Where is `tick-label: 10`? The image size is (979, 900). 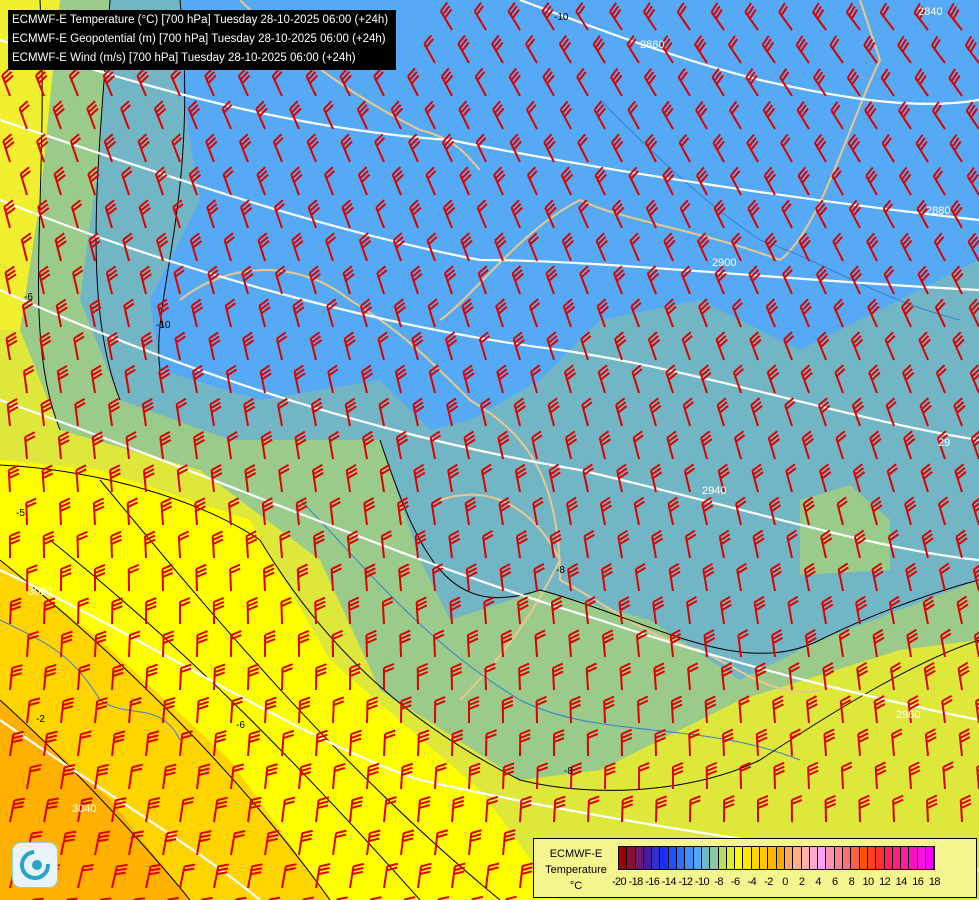
tick-label: 10 is located at coordinates (868, 882).